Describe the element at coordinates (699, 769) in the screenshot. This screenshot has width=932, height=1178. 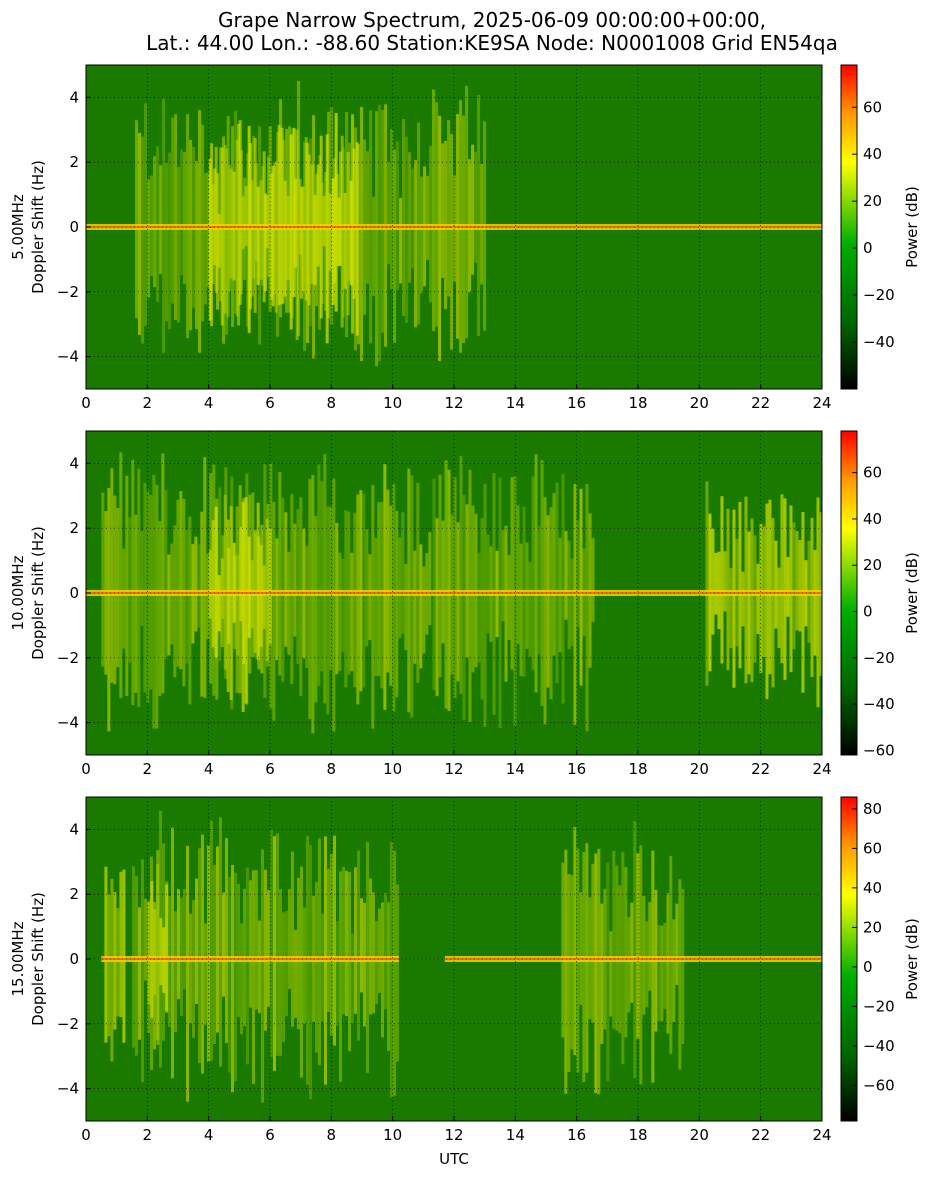
I see `x-tick-label: 20` at that location.